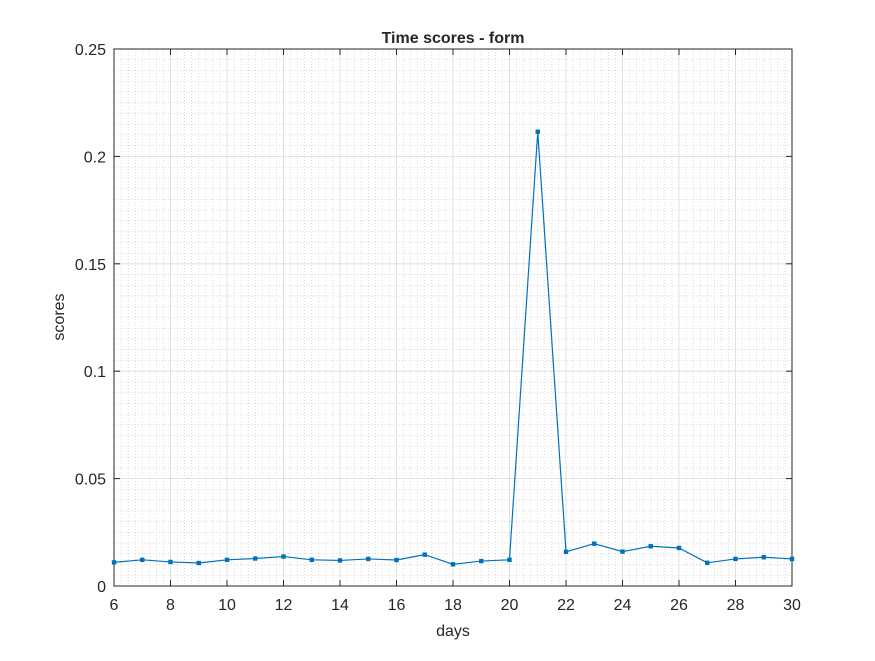 The width and height of the screenshot is (875, 661). What do you see at coordinates (95, 157) in the screenshot?
I see `y-tick-label: 0.2` at bounding box center [95, 157].